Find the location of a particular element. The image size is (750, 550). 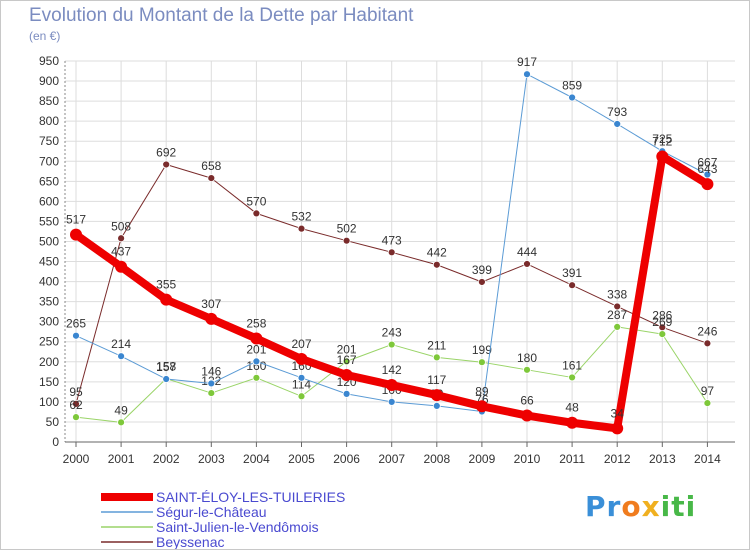

data-label: 399 is located at coordinates (482, 270).